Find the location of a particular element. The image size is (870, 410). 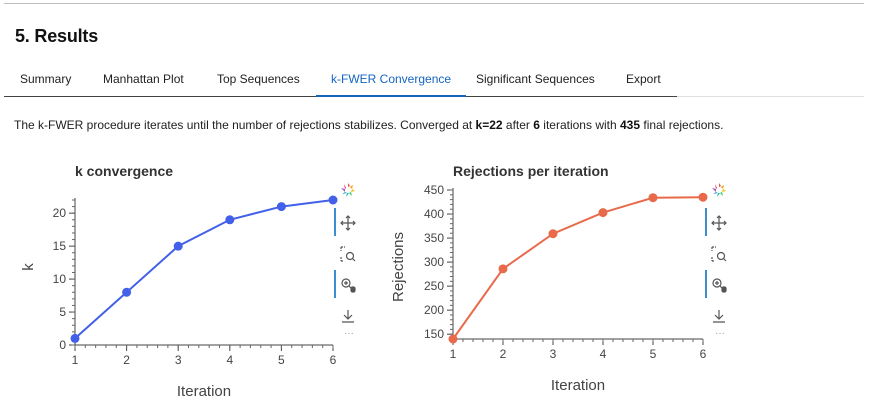

tab-summary: Summary is located at coordinates (46, 79).